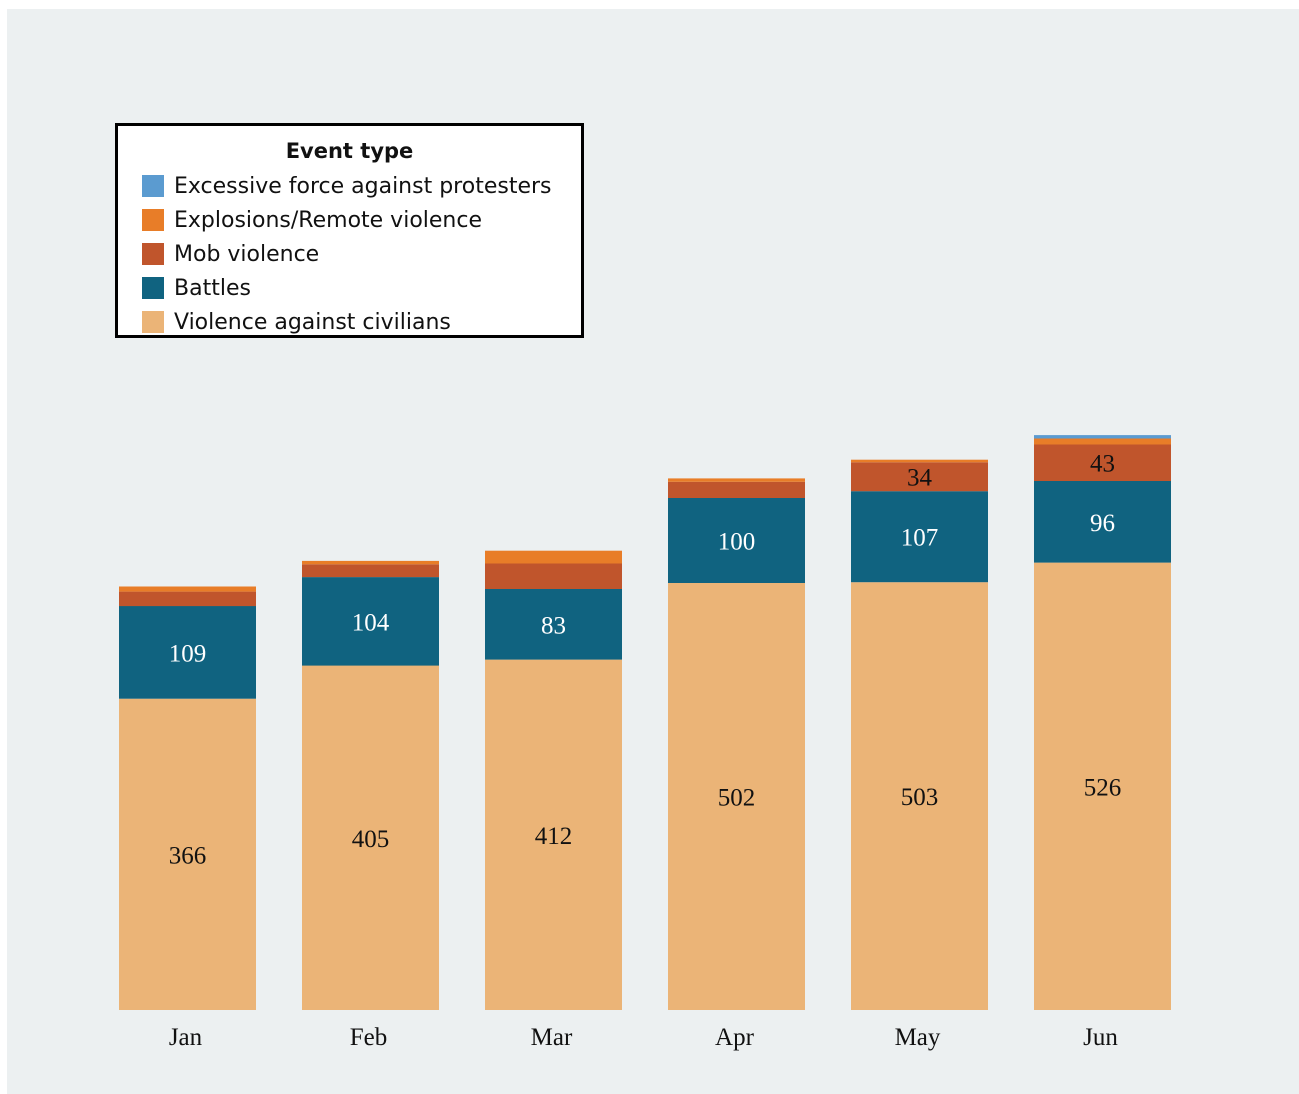  I want to click on x-tick-label-mar: Mar, so click(552, 1037).